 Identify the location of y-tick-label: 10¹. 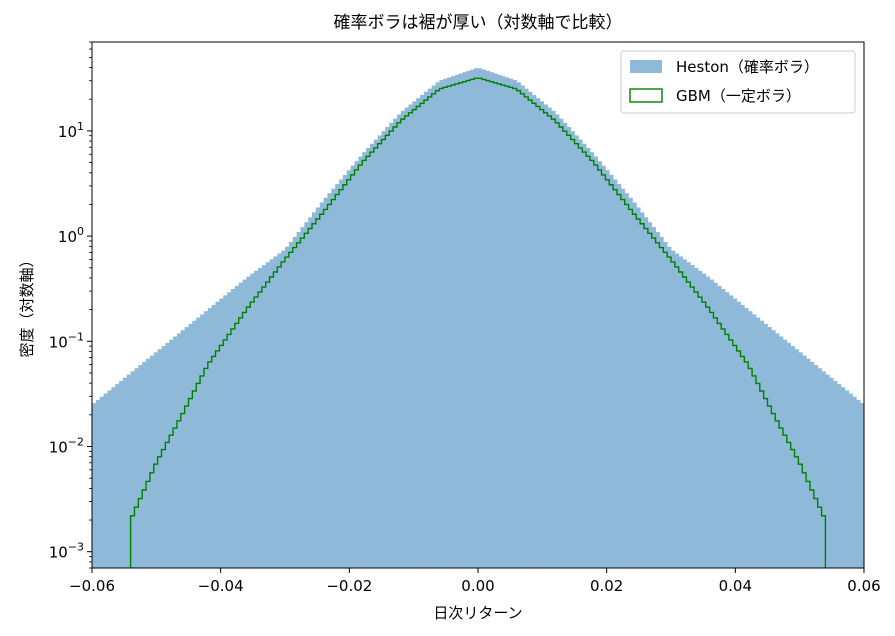
(71, 130).